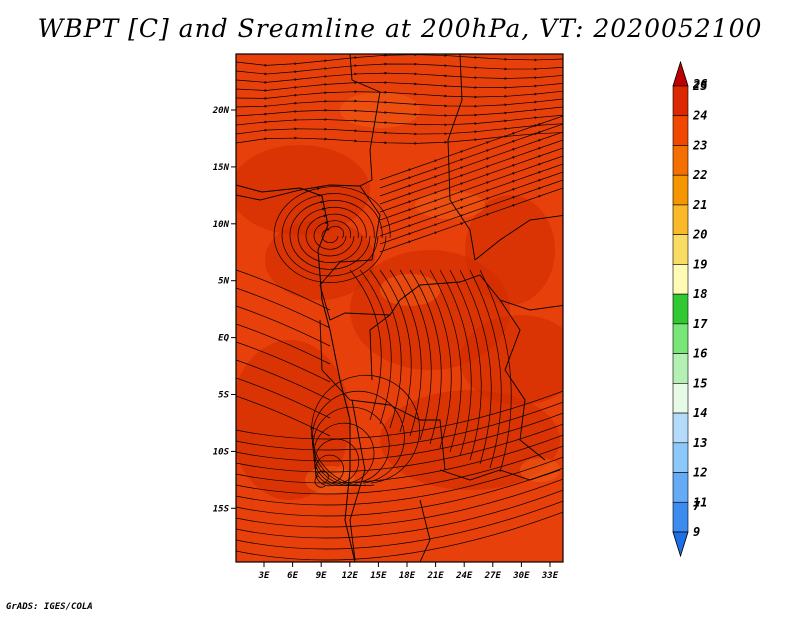 The width and height of the screenshot is (800, 618). What do you see at coordinates (493, 576) in the screenshot?
I see `lon-tick-label: 27E` at bounding box center [493, 576].